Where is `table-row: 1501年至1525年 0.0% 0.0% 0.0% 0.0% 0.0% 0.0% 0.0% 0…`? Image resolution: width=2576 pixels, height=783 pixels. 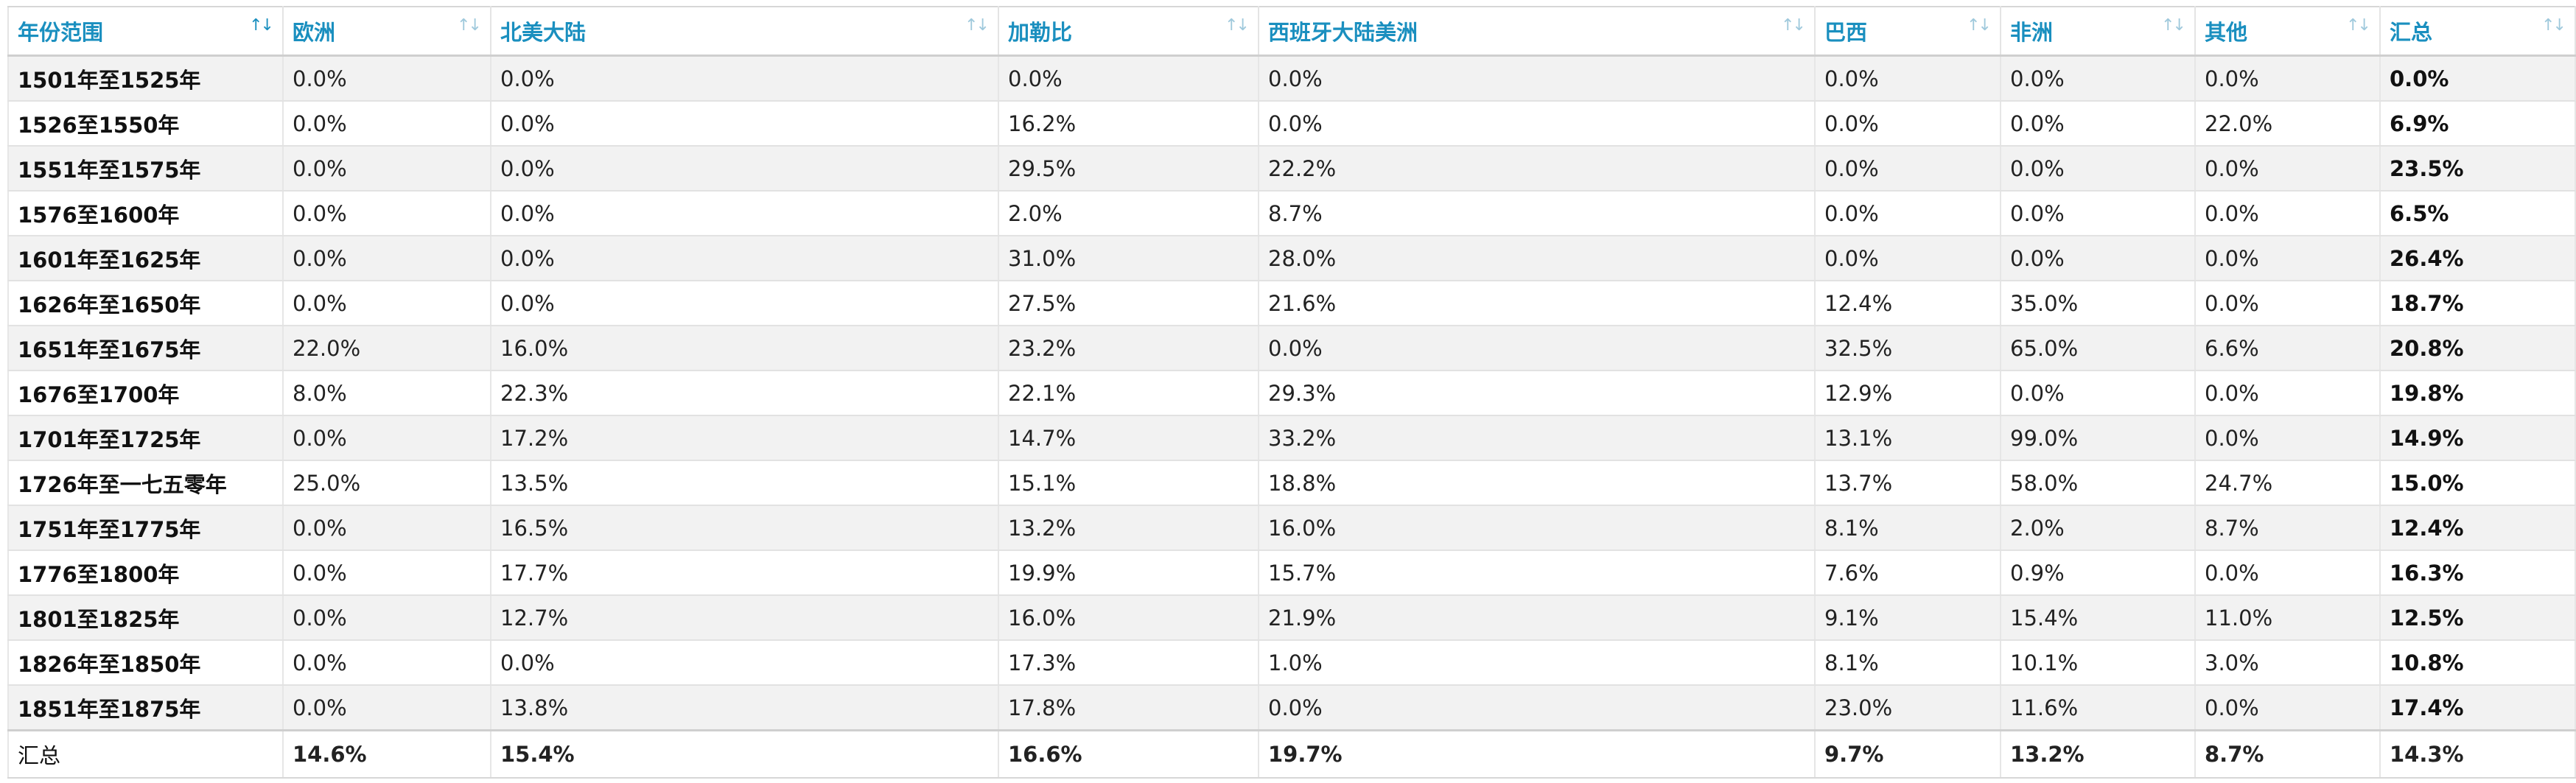
table-row: 1501年至1525年 0.0% 0.0% 0.0% 0.0% 0.0% 0.0% 0.0% 0… is located at coordinates (1291, 78).